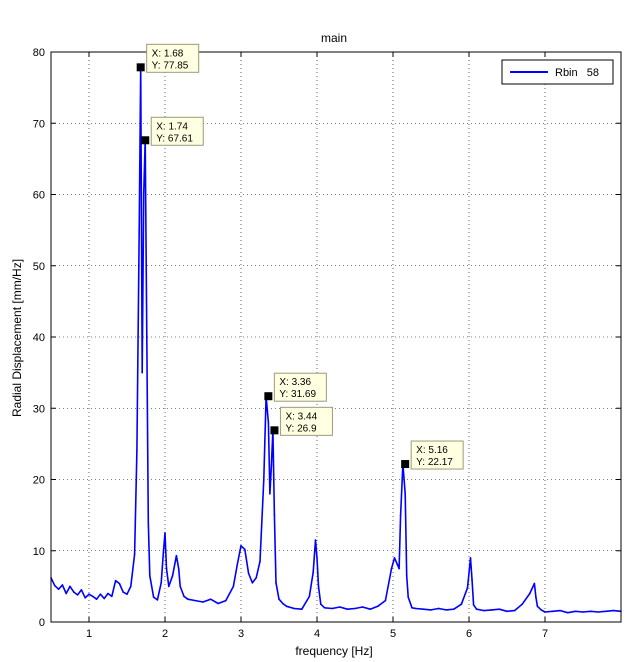 The width and height of the screenshot is (643, 662). I want to click on data-tip-box, so click(306, 421).